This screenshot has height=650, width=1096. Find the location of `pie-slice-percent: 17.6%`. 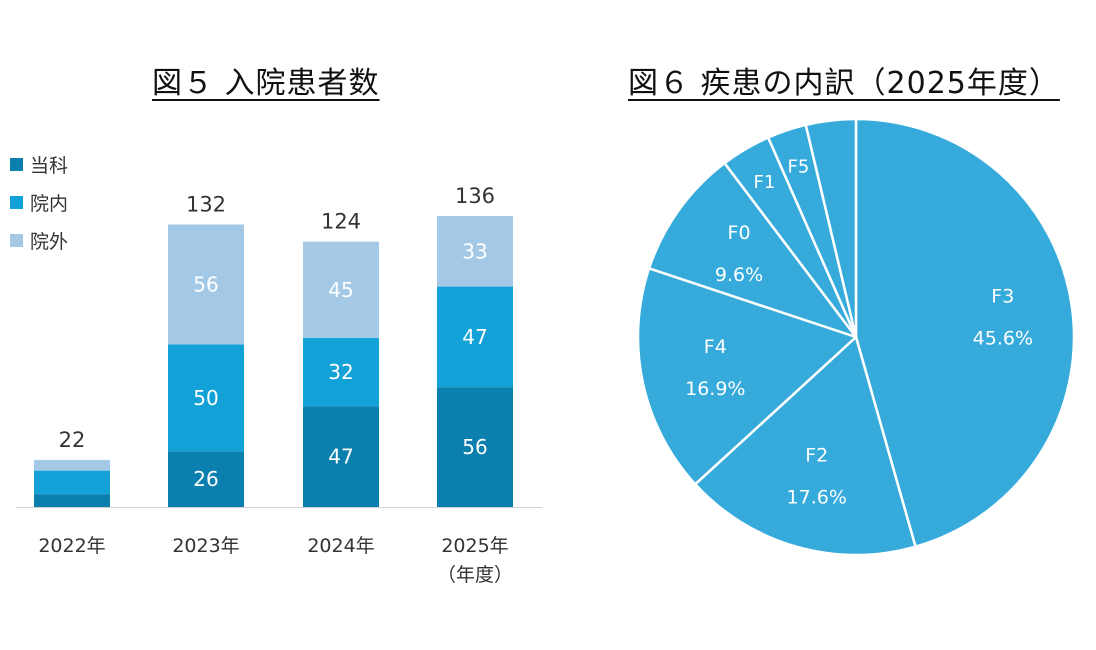

pie-slice-percent: 17.6% is located at coordinates (817, 497).